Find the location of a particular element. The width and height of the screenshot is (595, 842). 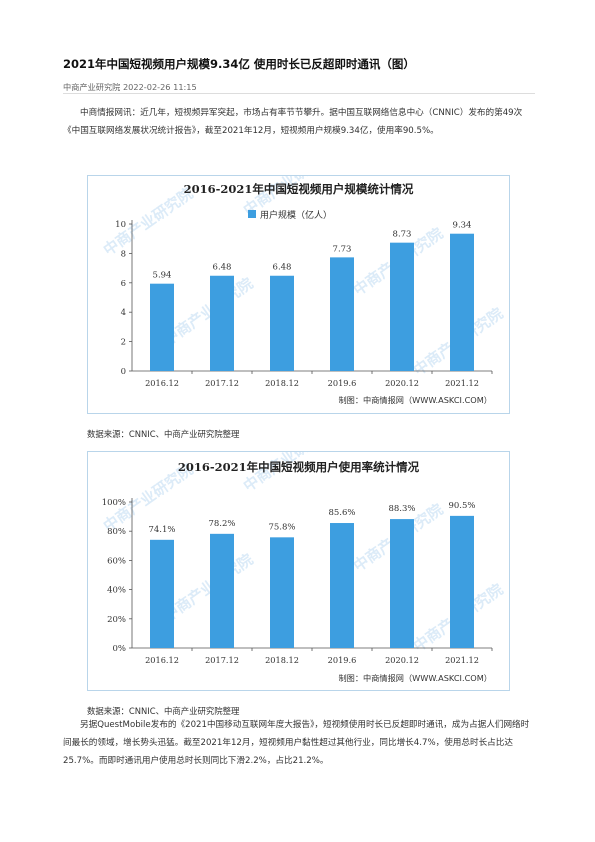

article-meta: 中商产业研究院 2022-02-26 11:15 is located at coordinates (130, 87).